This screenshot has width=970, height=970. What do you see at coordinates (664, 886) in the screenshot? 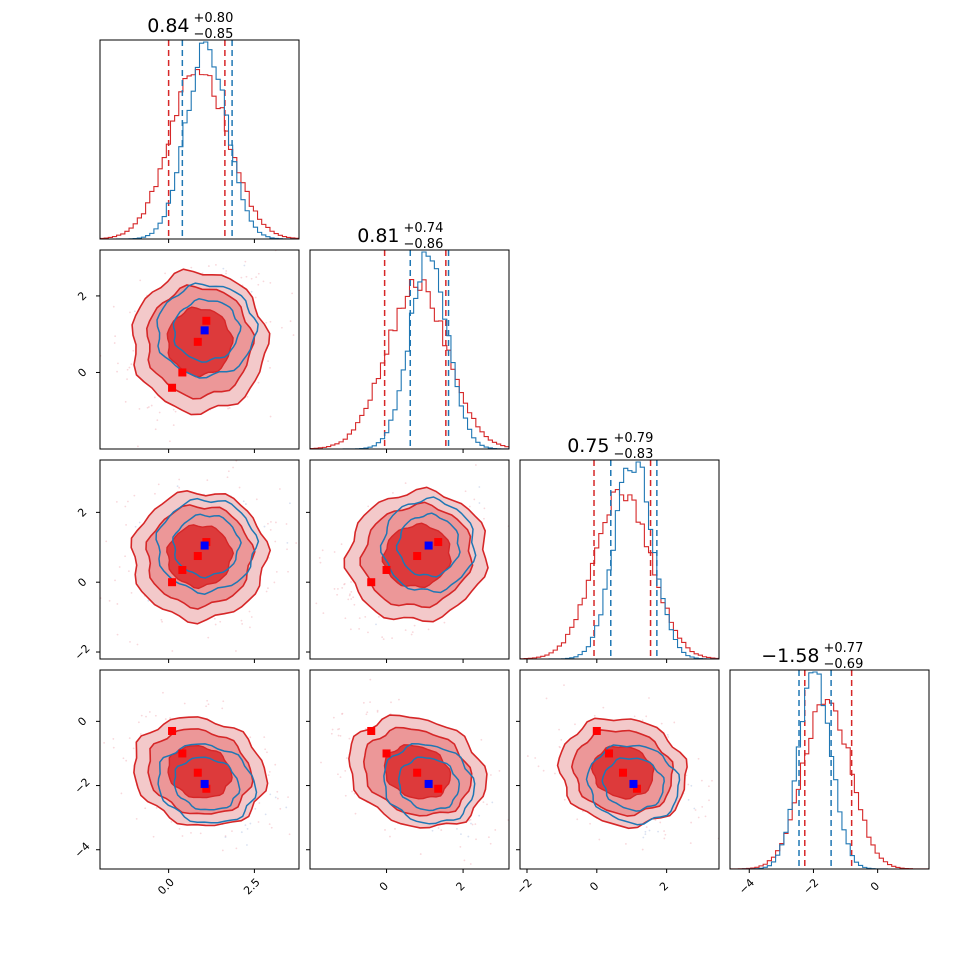
I see `x-tick-label-2-2: 2` at bounding box center [664, 886].